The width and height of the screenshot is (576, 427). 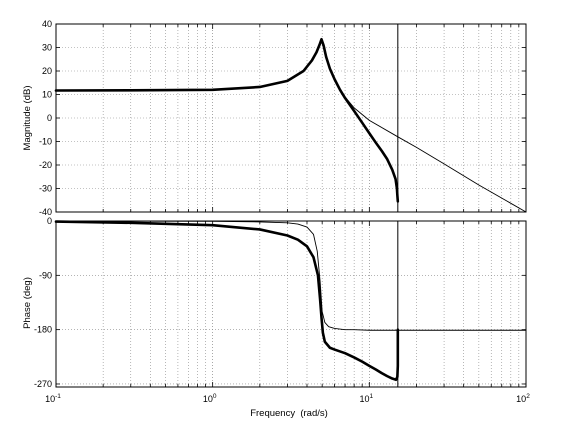 What do you see at coordinates (367, 398) in the screenshot?
I see `frequency-tick-label: 10¹` at bounding box center [367, 398].